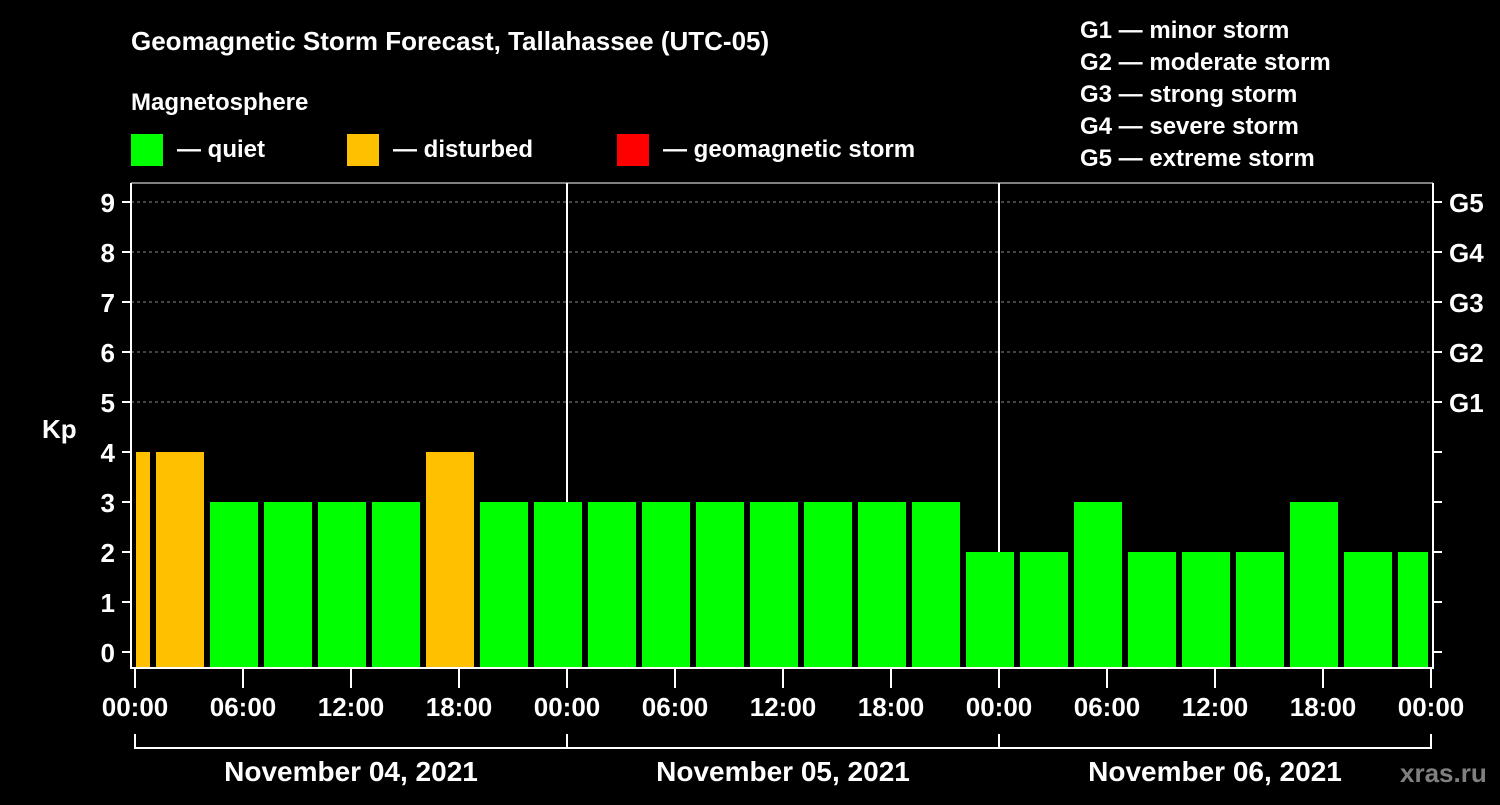 The width and height of the screenshot is (1500, 805). I want to click on g-scale-label: G4, so click(1466, 253).